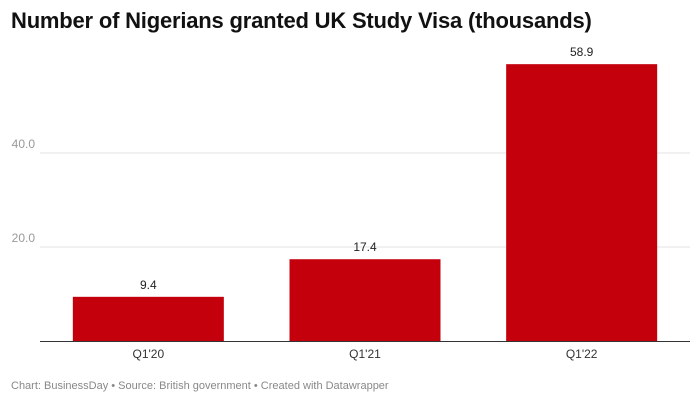 Image resolution: width=700 pixels, height=400 pixels. What do you see at coordinates (149, 354) in the screenshot?
I see `x-category-label: Q1'20` at bounding box center [149, 354].